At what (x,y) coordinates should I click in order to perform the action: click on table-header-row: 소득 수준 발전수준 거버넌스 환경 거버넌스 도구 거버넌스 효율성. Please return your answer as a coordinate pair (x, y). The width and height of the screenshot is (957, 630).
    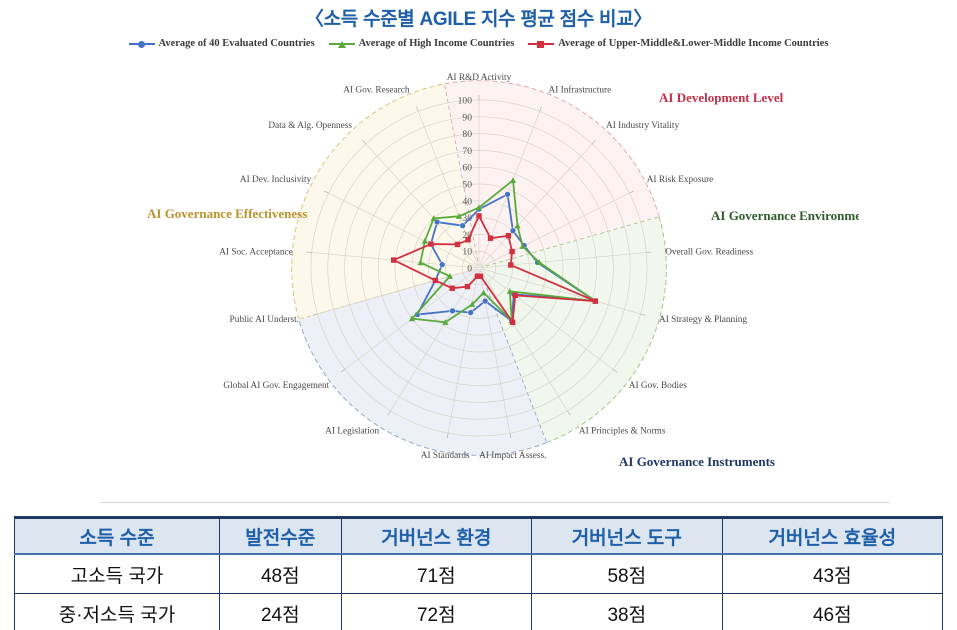
    Looking at the image, I should click on (479, 535).